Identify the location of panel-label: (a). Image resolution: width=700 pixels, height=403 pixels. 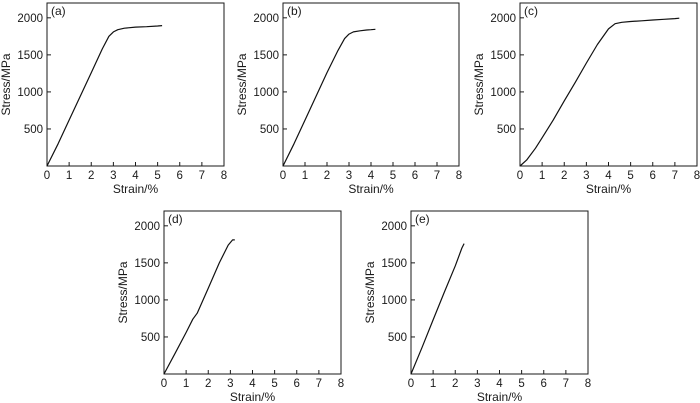
(58, 11).